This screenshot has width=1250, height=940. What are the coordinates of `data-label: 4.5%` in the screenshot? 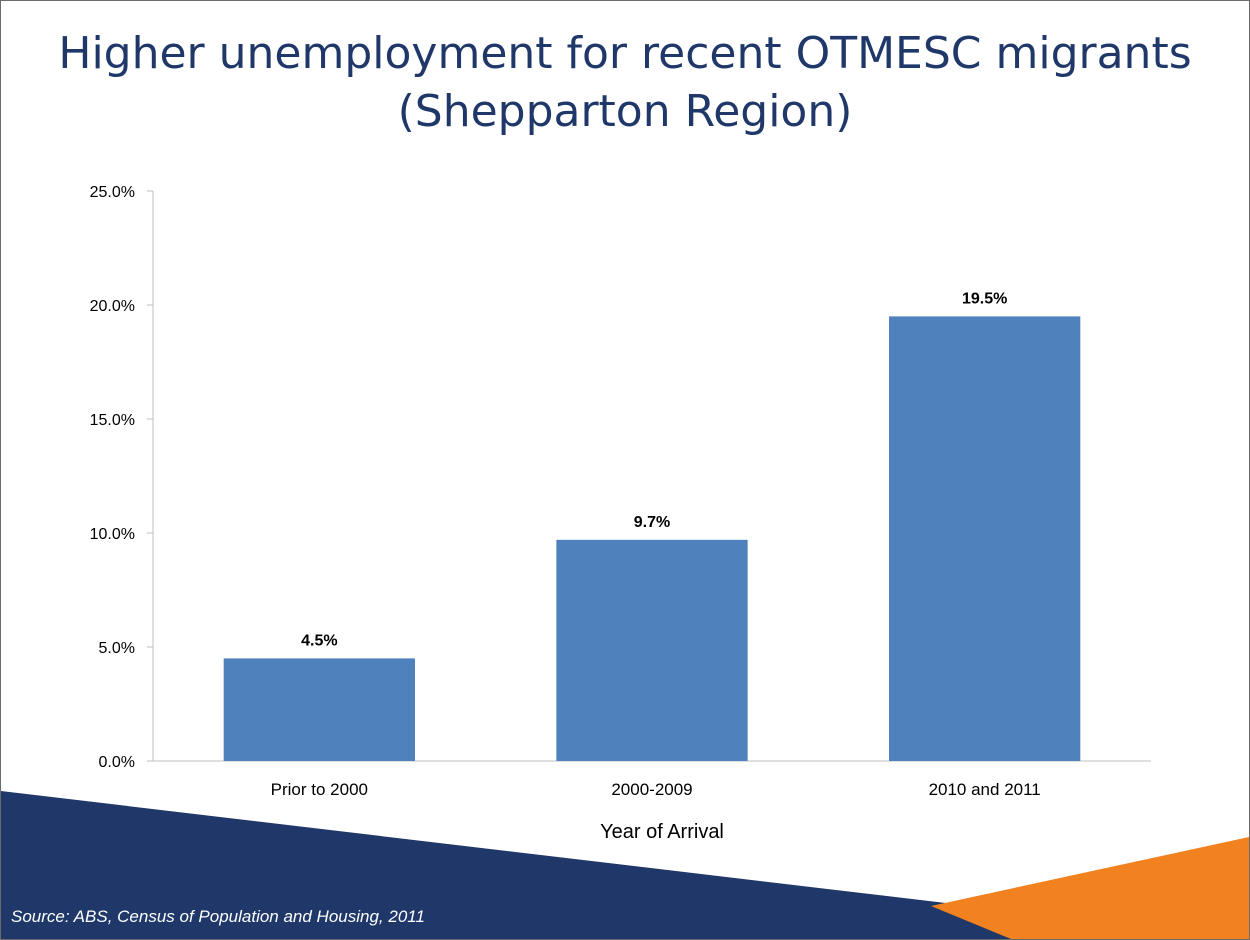 It's located at (319, 640).